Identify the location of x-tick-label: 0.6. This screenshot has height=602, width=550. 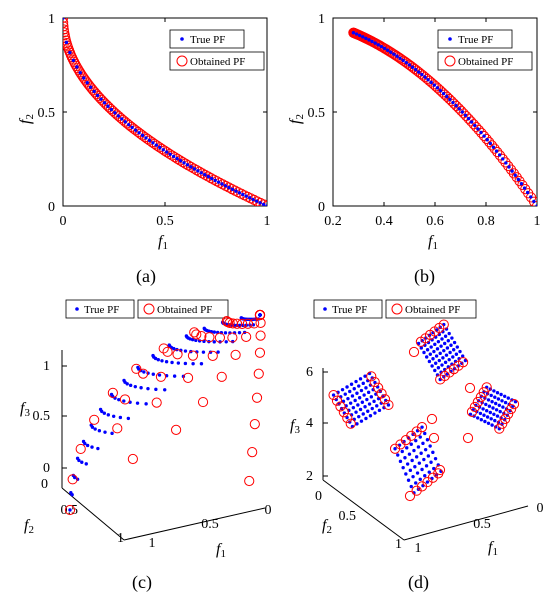
(435, 221).